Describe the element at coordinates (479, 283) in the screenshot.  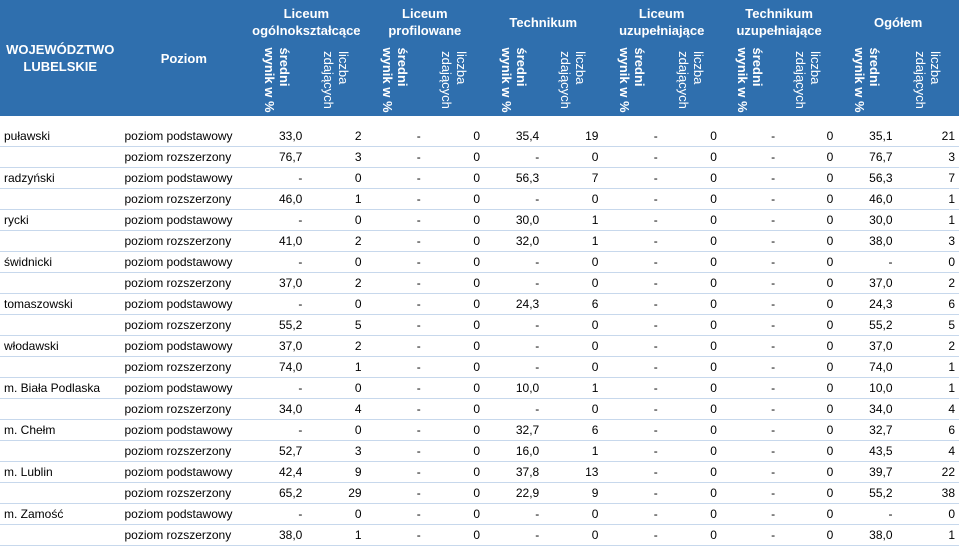
I see `table-row: poziom rozszerzony 37,0 2-0-0-0-0 37,0 2` at that location.